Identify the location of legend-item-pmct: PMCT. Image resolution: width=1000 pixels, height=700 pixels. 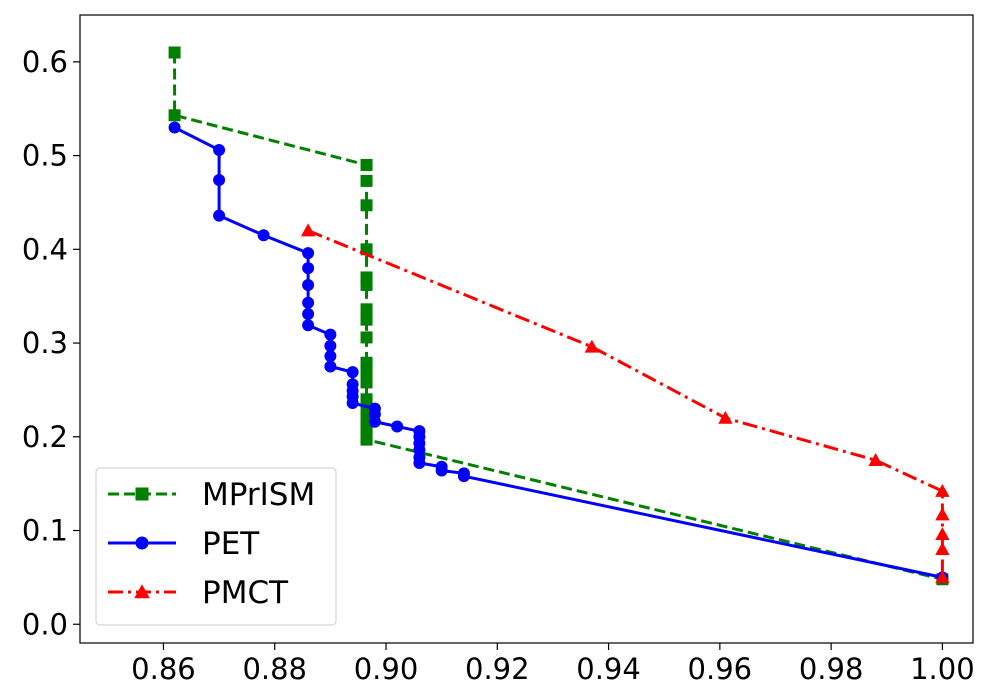
(198, 593).